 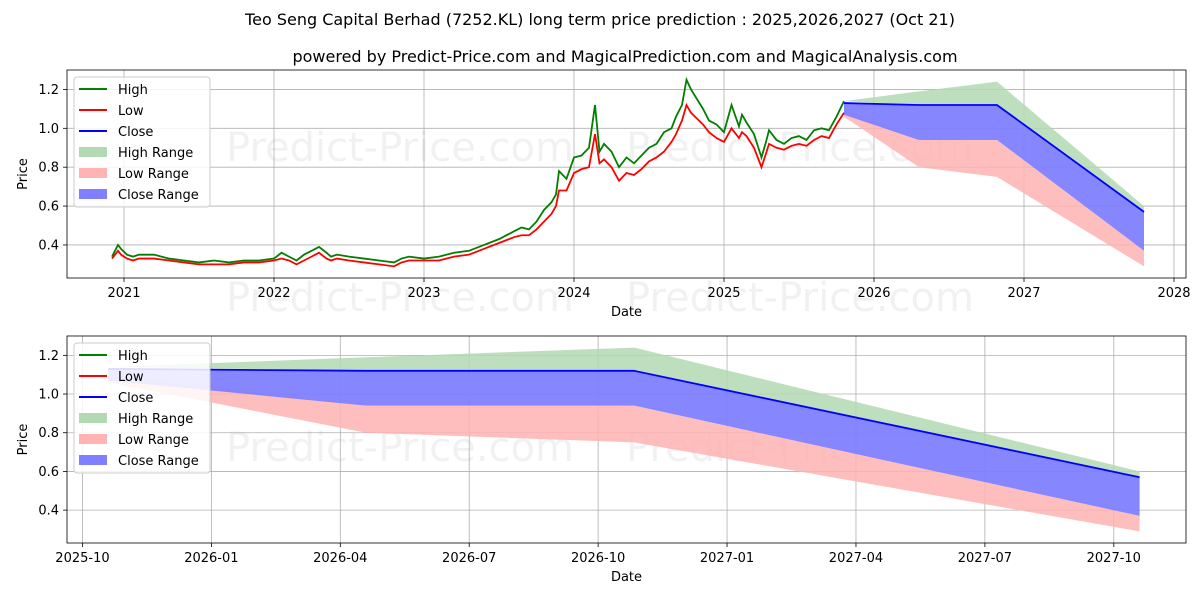 I want to click on x-tick-label: 2025, so click(x=723, y=293).